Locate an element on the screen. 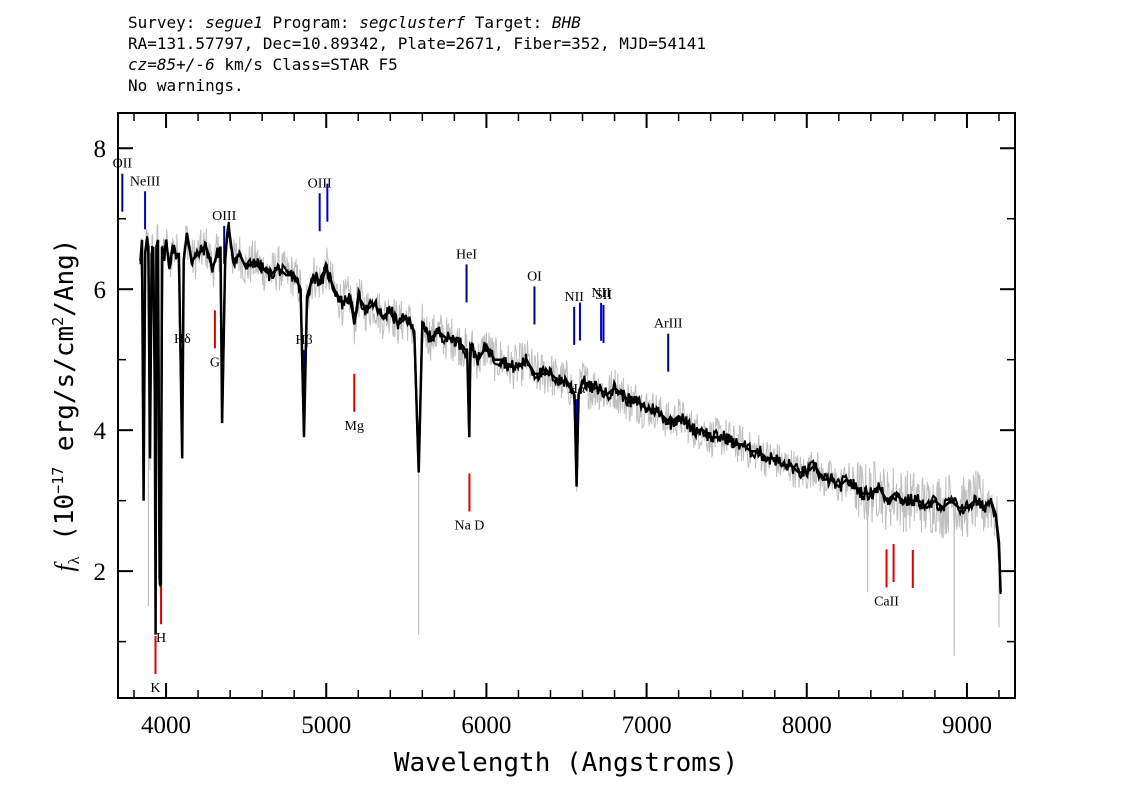 The width and height of the screenshot is (1134, 810). absorption-line-label: H is located at coordinates (161, 638).